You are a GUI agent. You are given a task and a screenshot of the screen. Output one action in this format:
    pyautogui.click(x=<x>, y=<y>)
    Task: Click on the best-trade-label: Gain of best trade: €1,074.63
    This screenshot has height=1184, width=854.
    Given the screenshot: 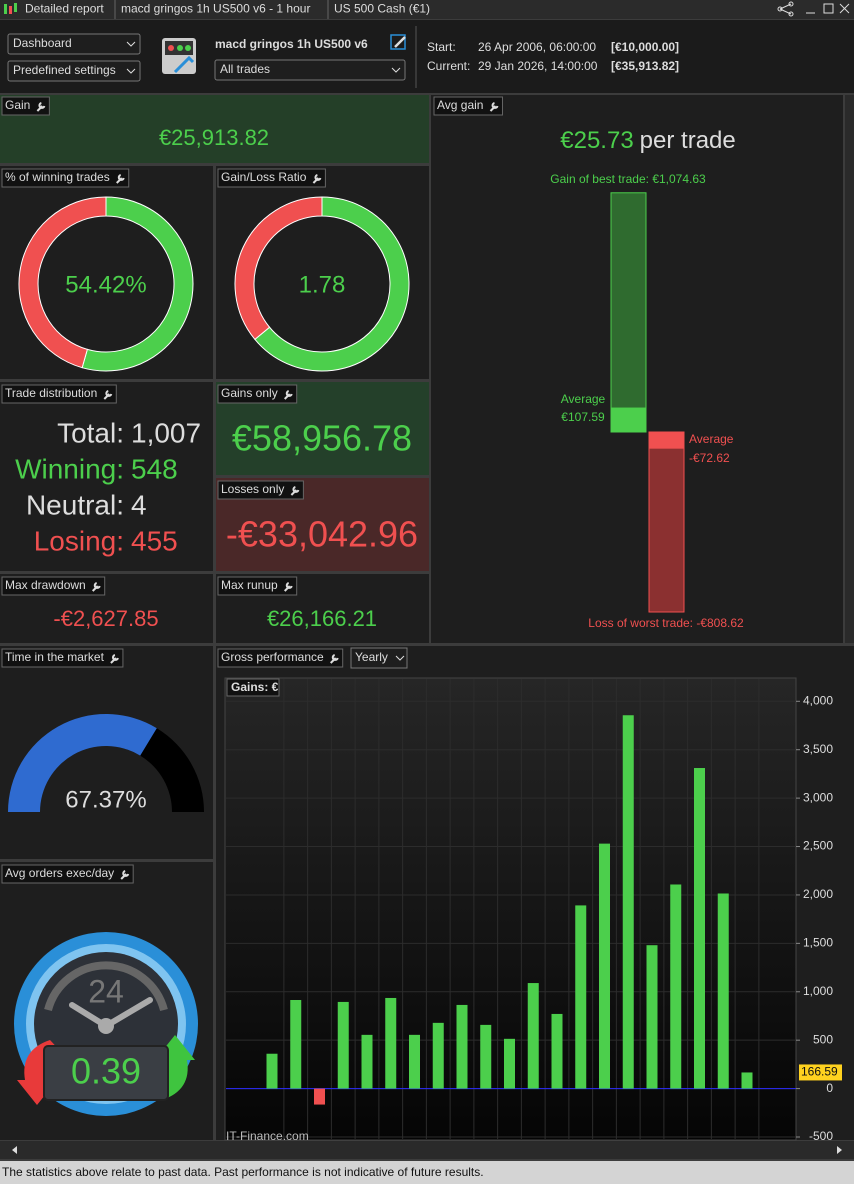 What is the action you would take?
    pyautogui.click(x=628, y=179)
    